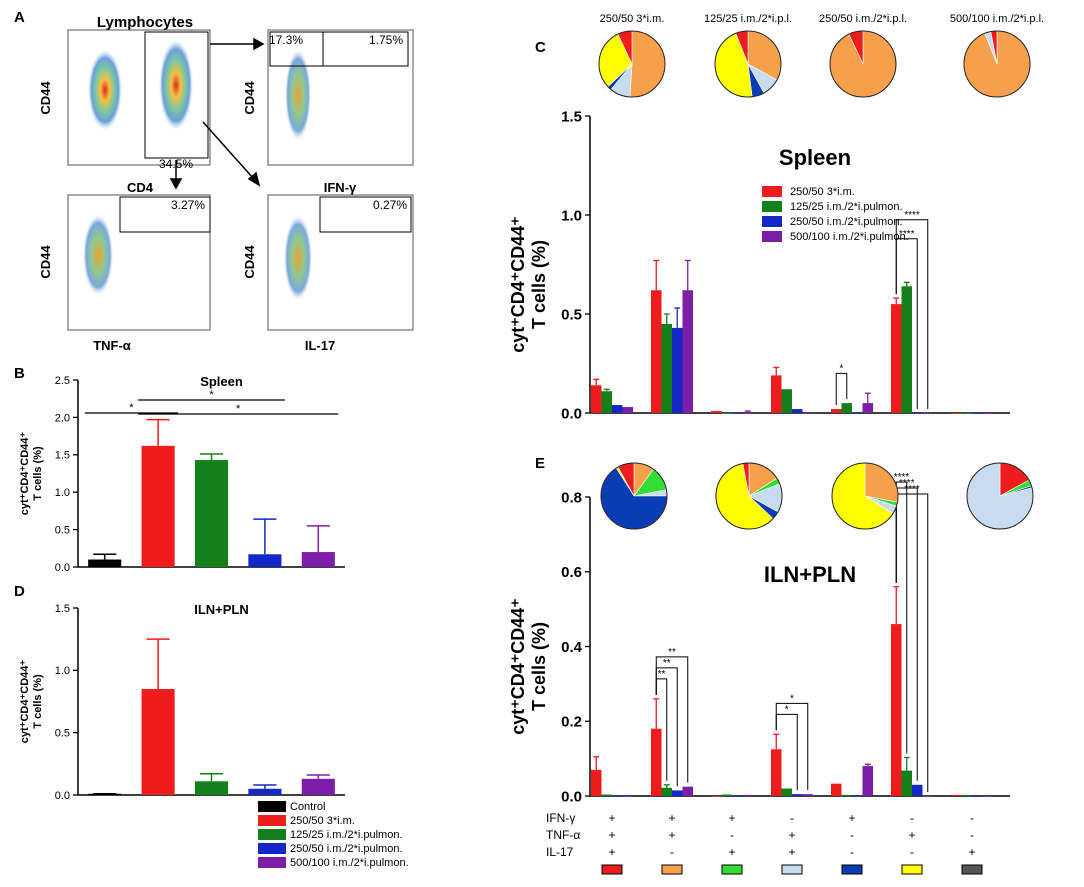  I want to click on combo-row-label: IL-17, so click(560, 852).